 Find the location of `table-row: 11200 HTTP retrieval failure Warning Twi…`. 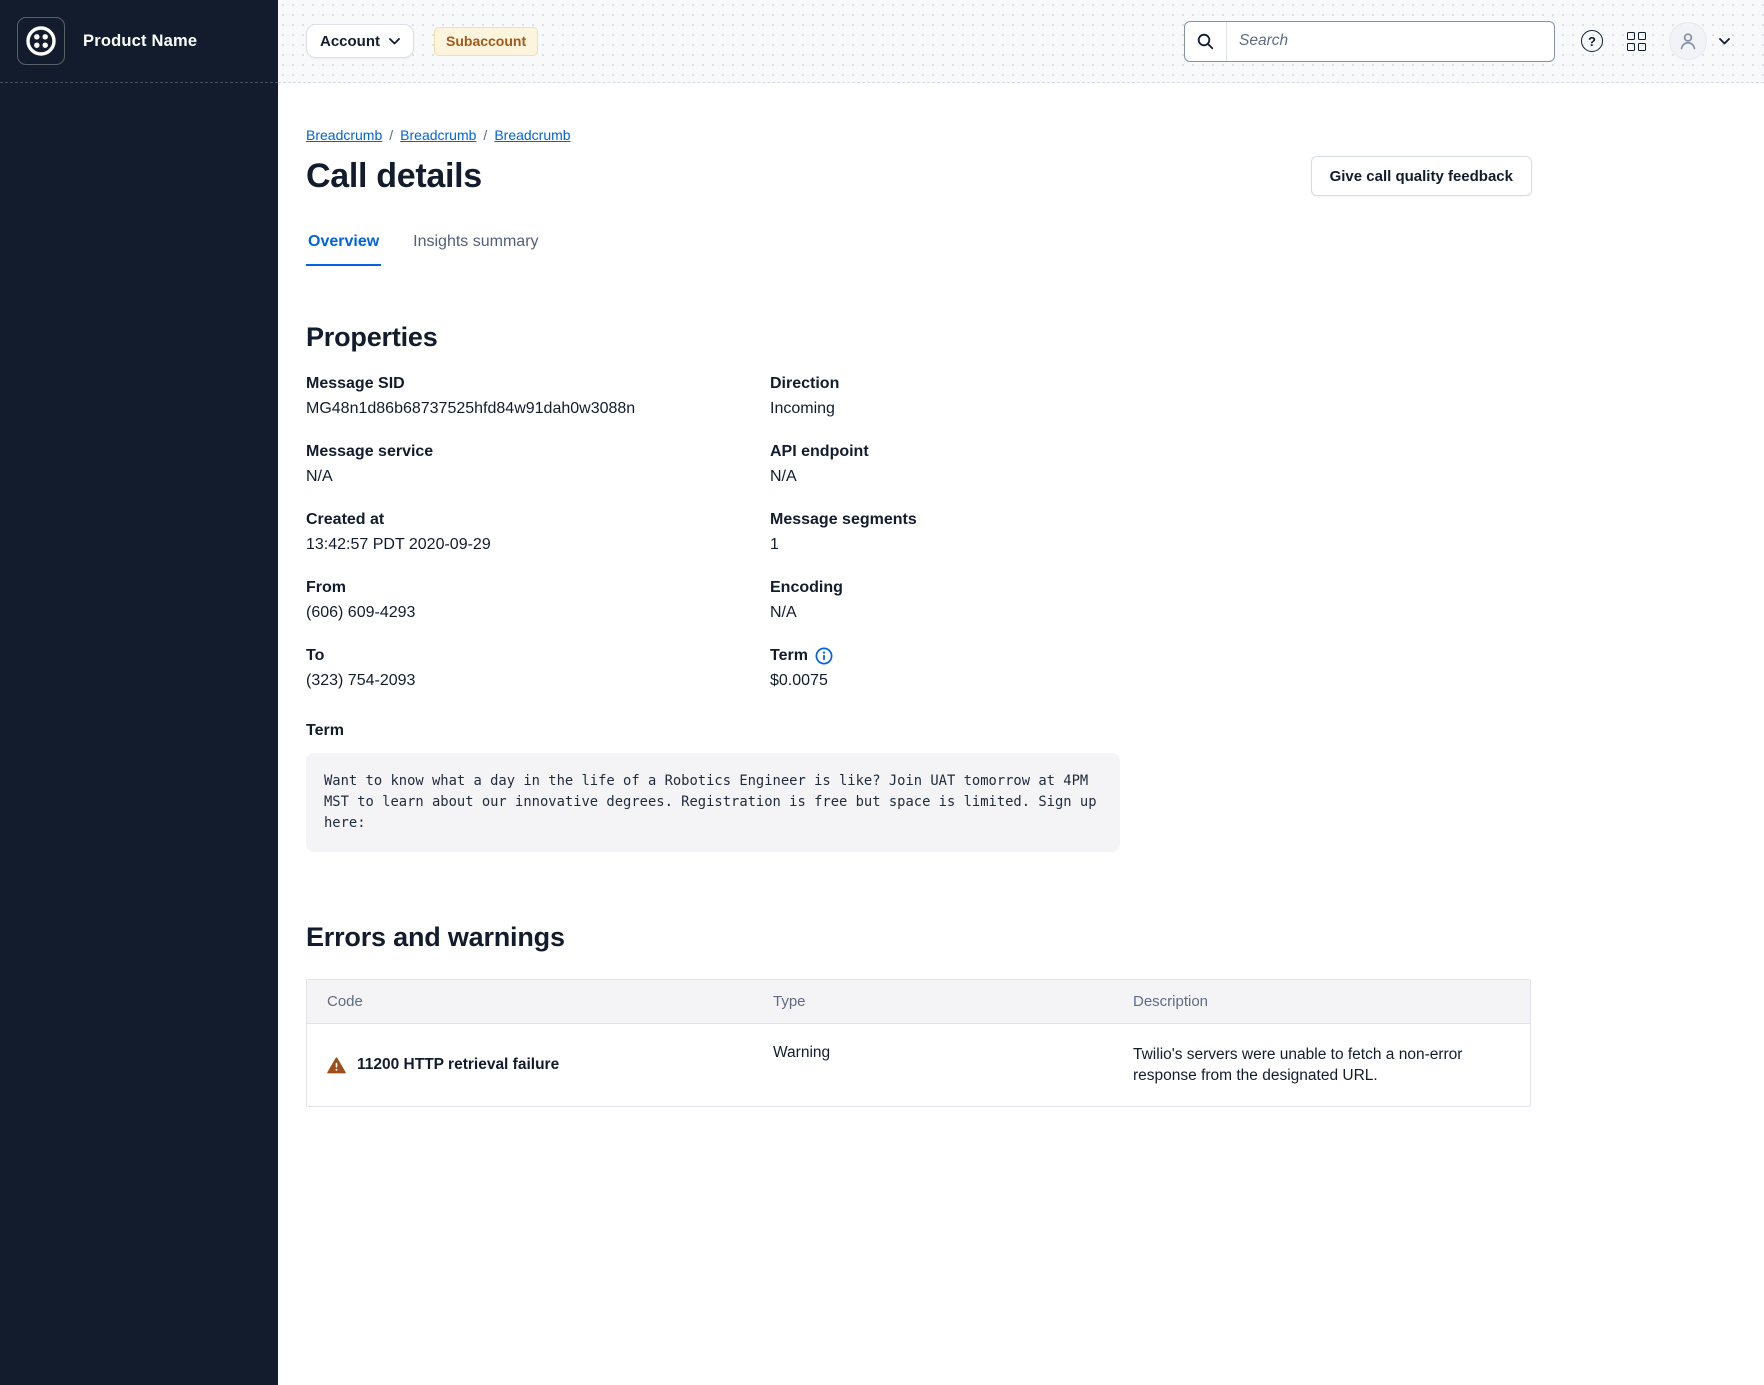

table-row: 11200 HTTP retrieval failure Warning Twi… is located at coordinates (918, 1065).